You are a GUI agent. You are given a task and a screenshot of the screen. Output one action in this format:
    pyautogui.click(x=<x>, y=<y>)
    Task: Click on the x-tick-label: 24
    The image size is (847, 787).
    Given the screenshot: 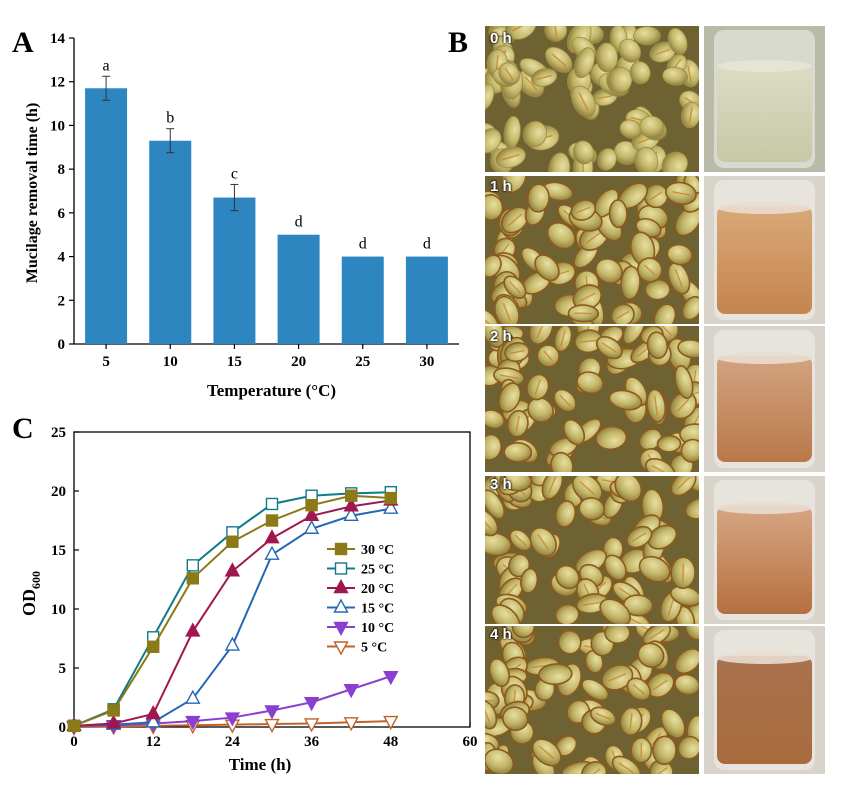 What is the action you would take?
    pyautogui.click(x=233, y=742)
    